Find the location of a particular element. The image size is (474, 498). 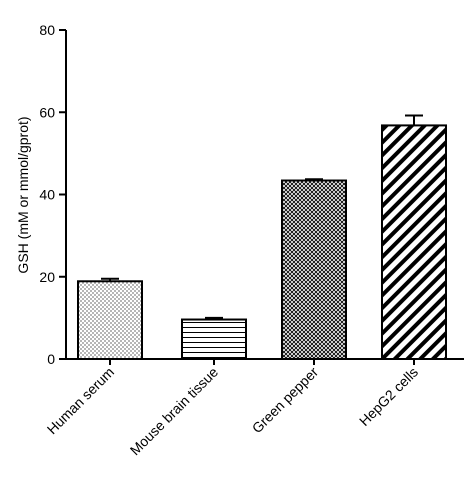

y-axis-label: GSH (mM or mmol/gprot) is located at coordinates (23, 194).